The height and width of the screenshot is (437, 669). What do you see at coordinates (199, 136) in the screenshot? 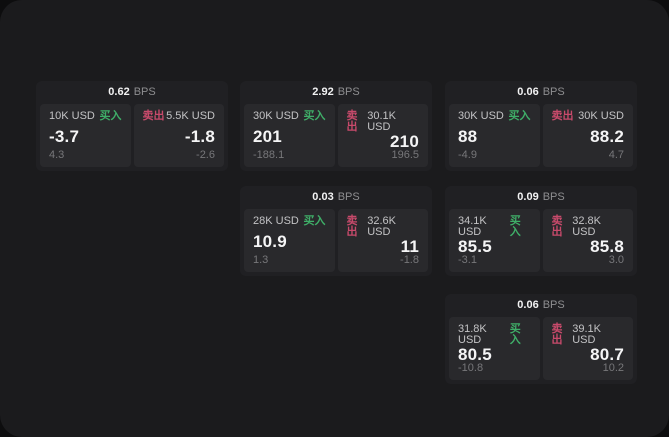
I see `sell-price: -1.8` at bounding box center [199, 136].